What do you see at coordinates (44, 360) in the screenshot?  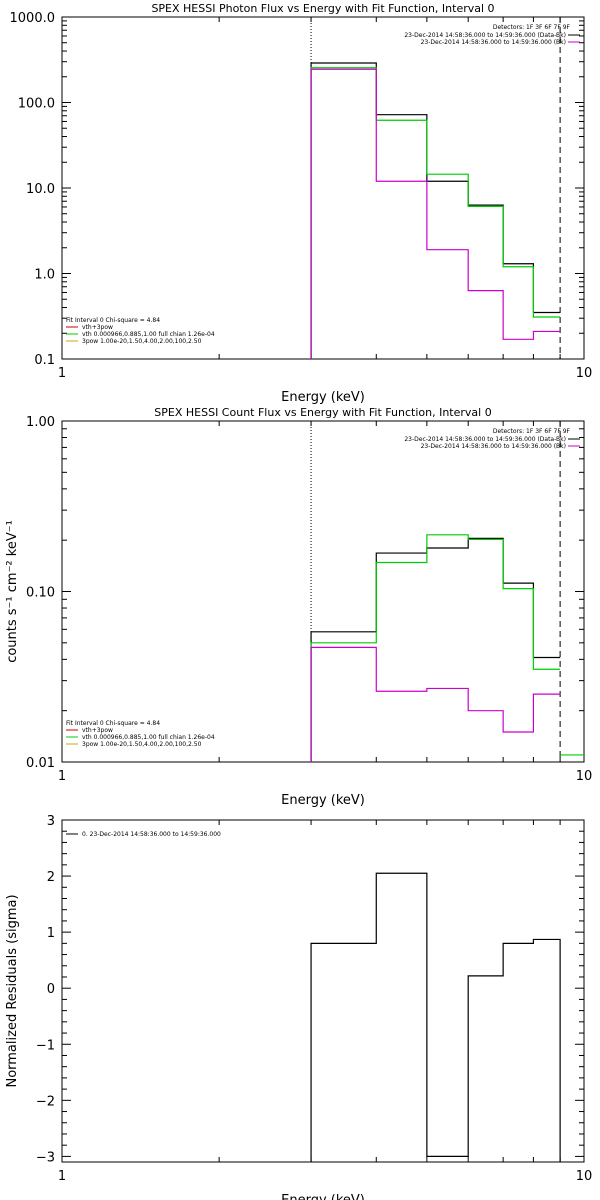 I see `y-tick-label: 0.1` at bounding box center [44, 360].